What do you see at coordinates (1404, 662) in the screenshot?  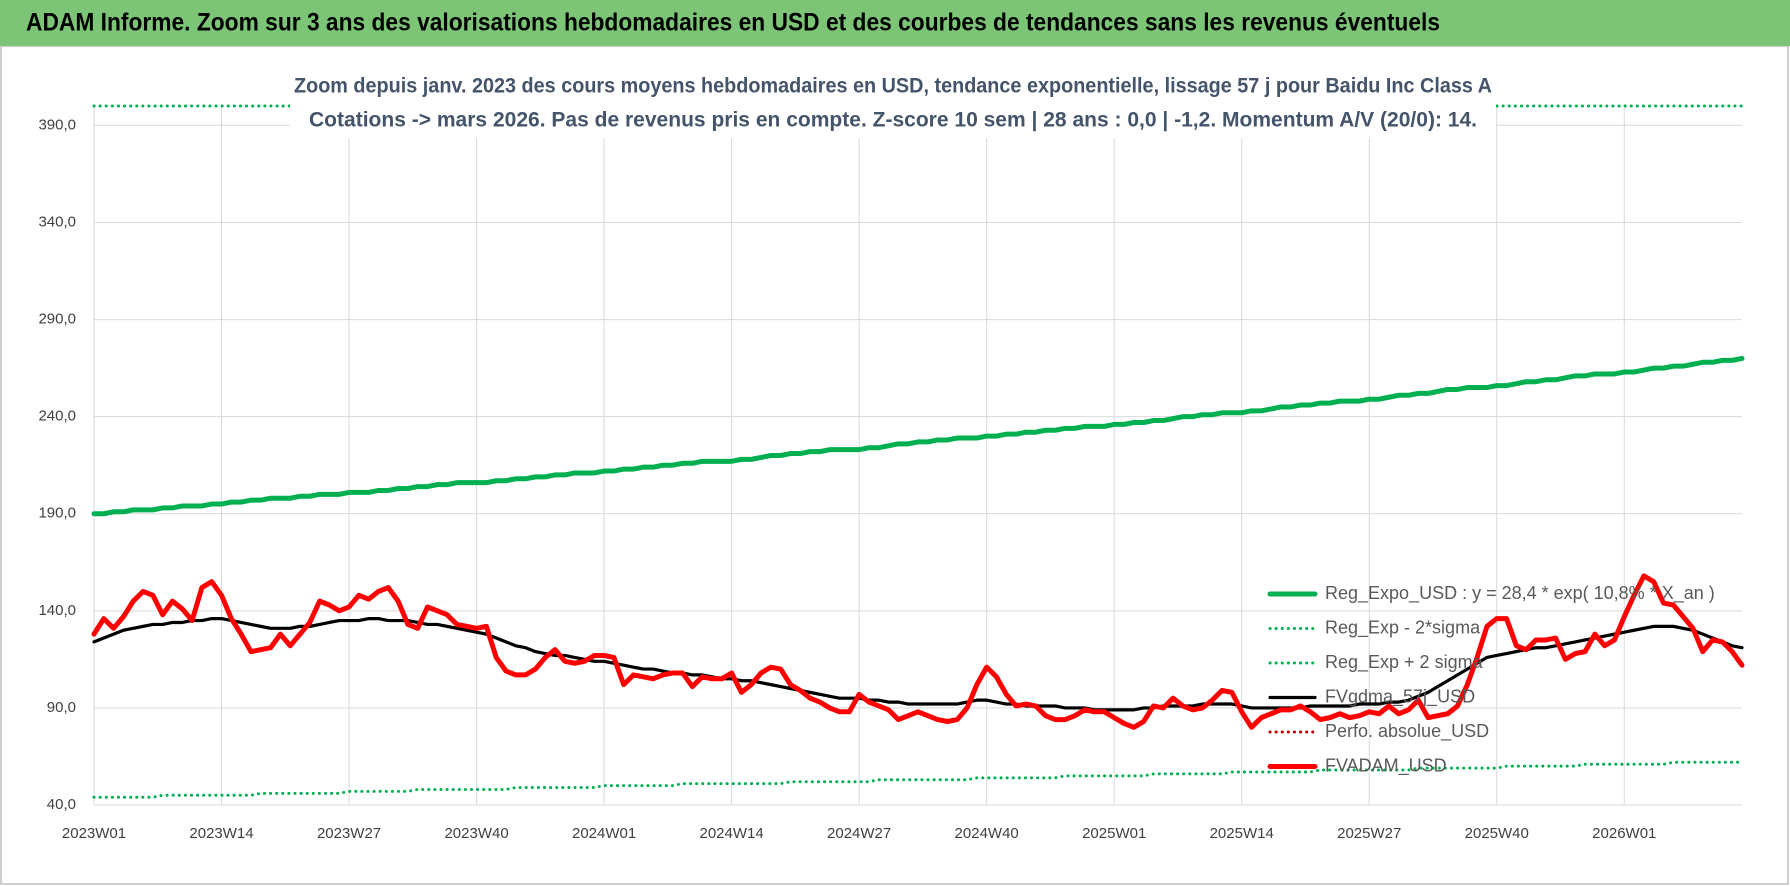 I see `legend-label: Reg_Exp + 2 sigma` at bounding box center [1404, 662].